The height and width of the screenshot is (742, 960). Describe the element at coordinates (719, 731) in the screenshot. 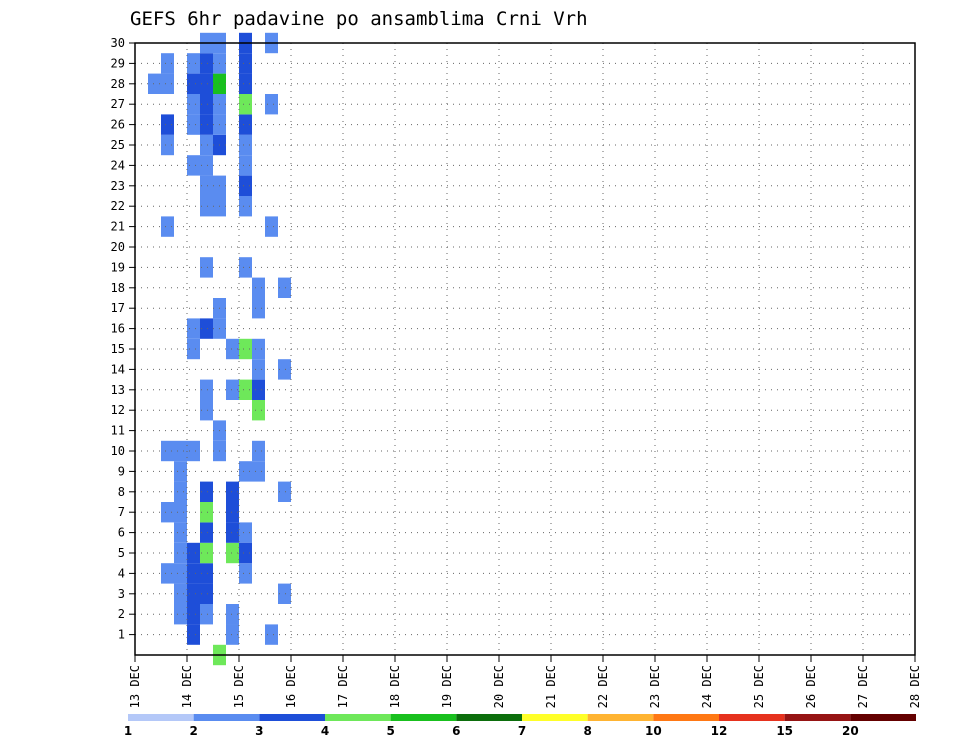

I see `legend-label: 12` at that location.